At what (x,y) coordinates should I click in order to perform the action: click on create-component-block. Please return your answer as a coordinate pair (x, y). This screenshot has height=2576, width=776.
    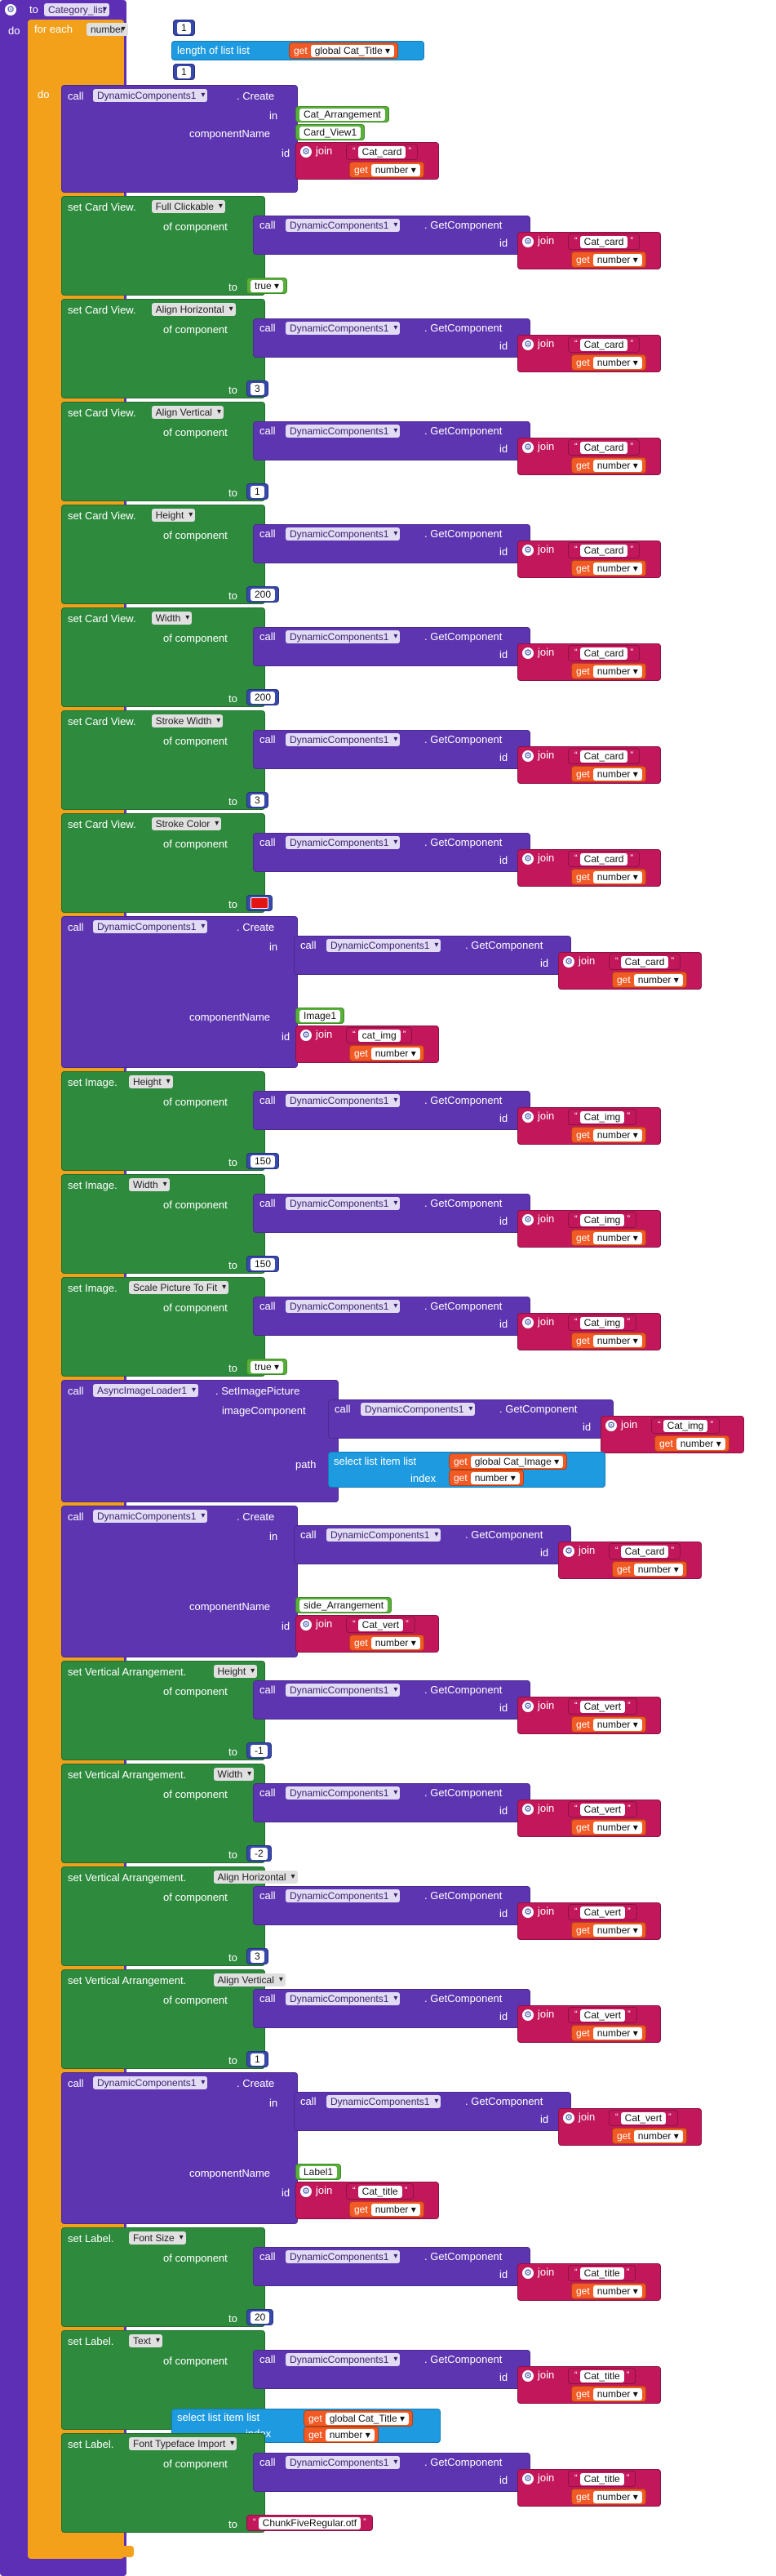
    Looking at the image, I should click on (180, 139).